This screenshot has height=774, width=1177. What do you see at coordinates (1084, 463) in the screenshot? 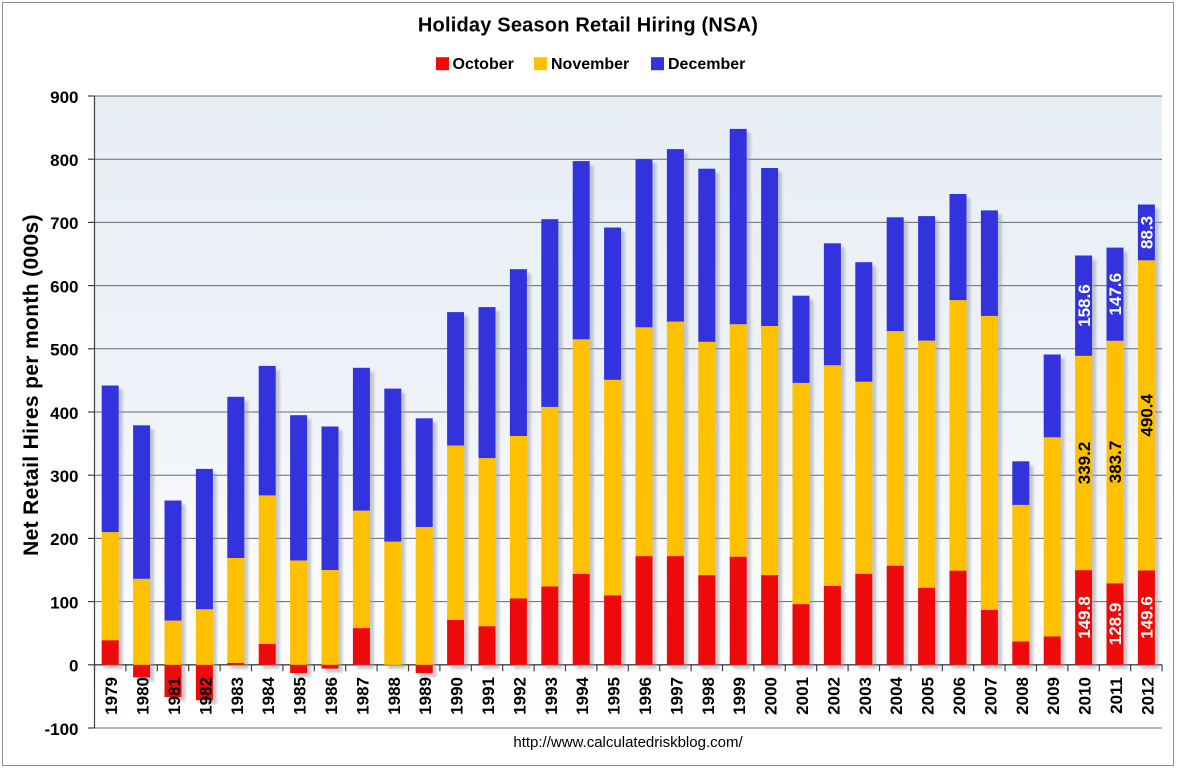
I see `svg-text: 339.2` at bounding box center [1084, 463].